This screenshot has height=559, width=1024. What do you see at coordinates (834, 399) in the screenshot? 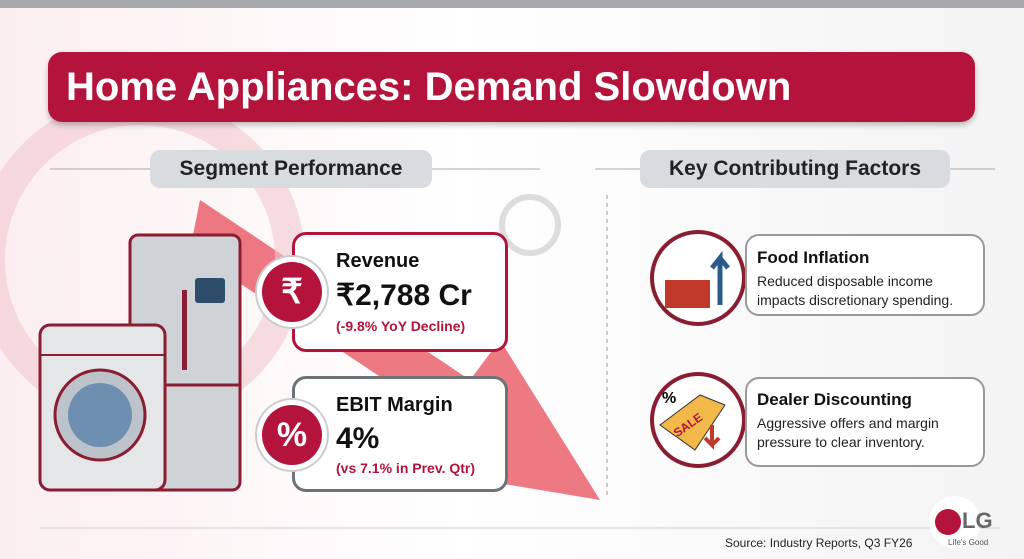
I see `factor-title: Dealer Discounting` at bounding box center [834, 399].